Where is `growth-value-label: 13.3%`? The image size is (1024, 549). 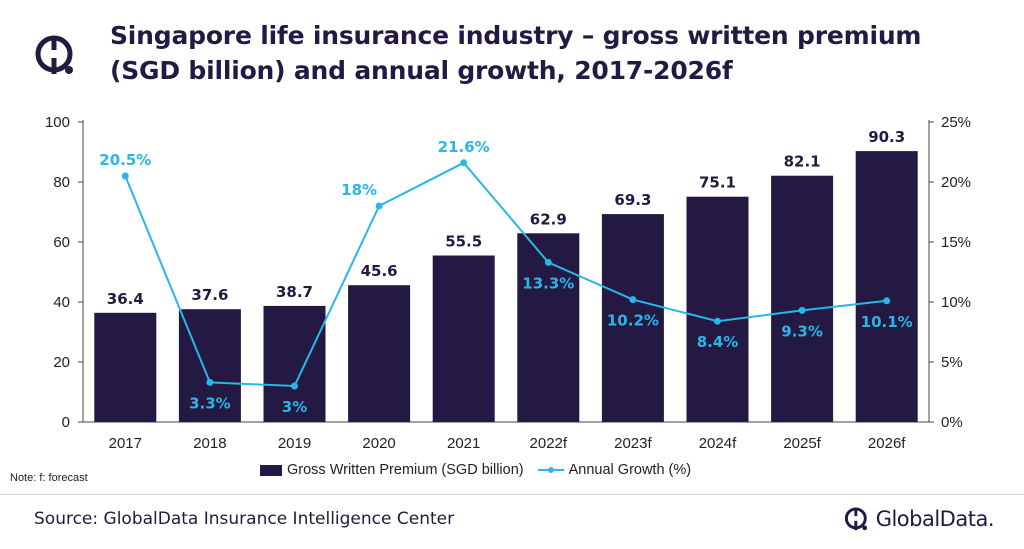 growth-value-label: 13.3% is located at coordinates (548, 283).